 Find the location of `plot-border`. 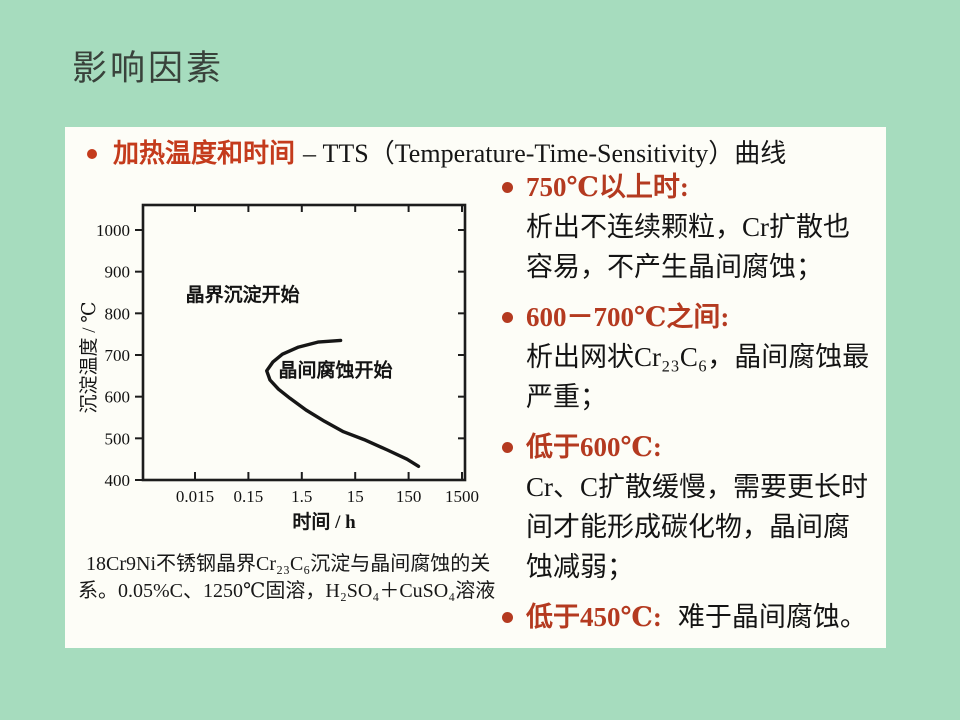

plot-border is located at coordinates (304, 342).